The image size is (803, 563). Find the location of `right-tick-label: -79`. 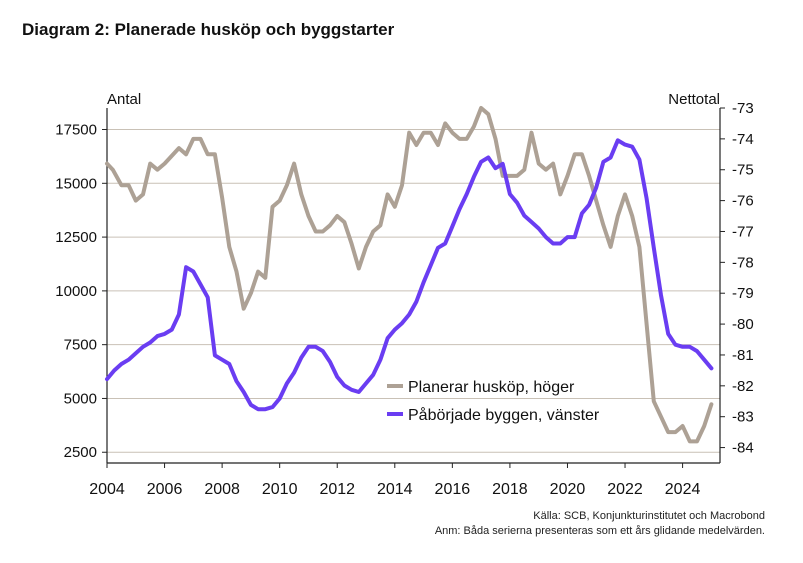

right-tick-label: -79 is located at coordinates (743, 293).